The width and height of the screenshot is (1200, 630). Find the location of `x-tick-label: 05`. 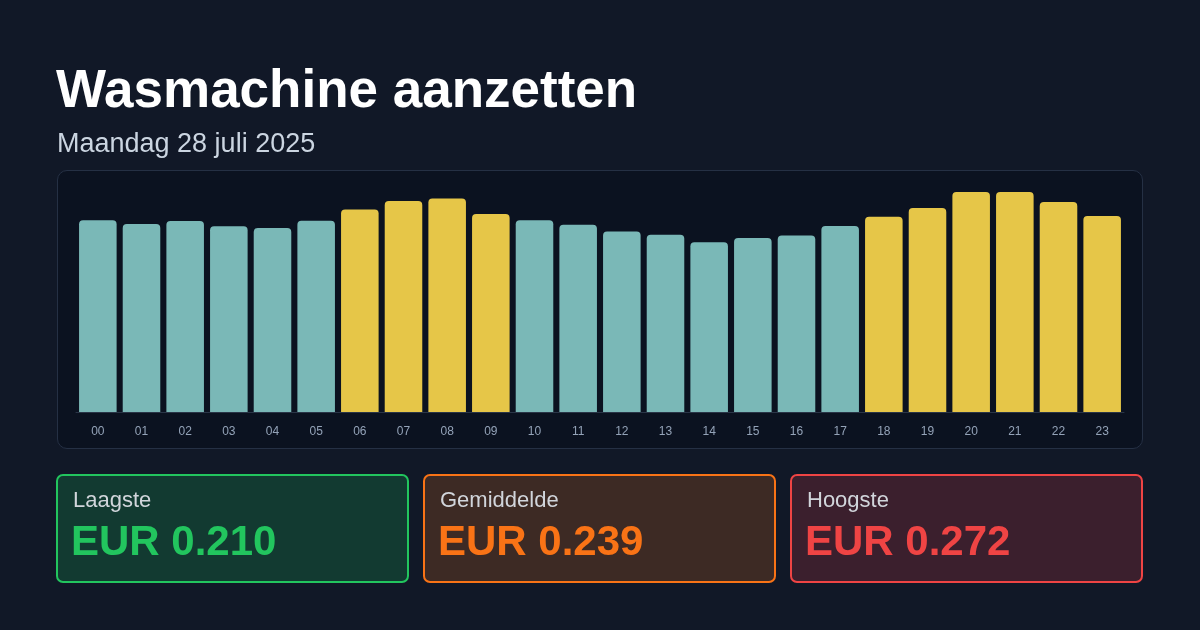

x-tick-label: 05 is located at coordinates (316, 431).